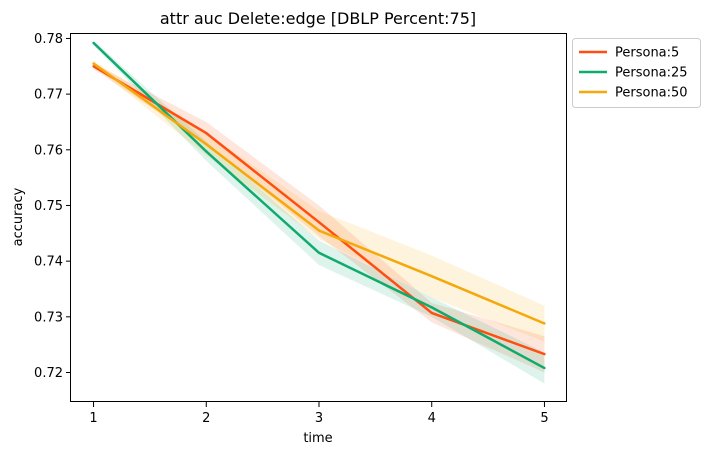 The height and width of the screenshot is (459, 710). Describe the element at coordinates (18, 216) in the screenshot. I see `y-axis-label: accuracy` at that location.